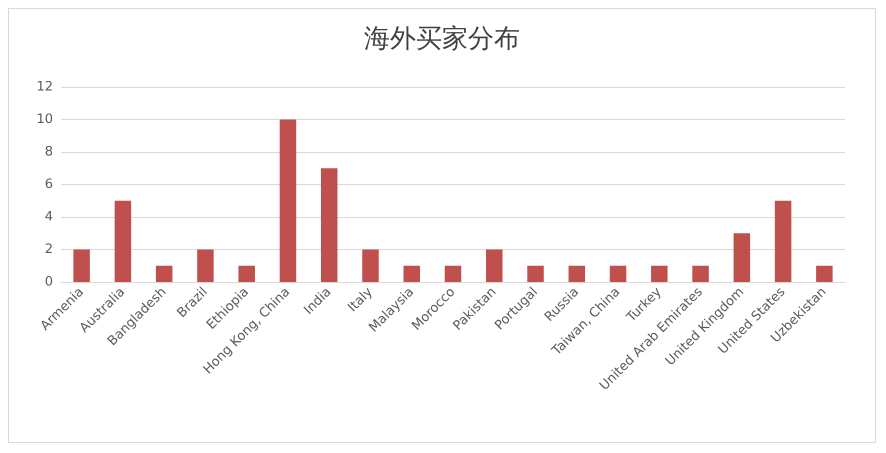  Describe the element at coordinates (44, 119) in the screenshot. I see `y-tick-label: 10` at that location.